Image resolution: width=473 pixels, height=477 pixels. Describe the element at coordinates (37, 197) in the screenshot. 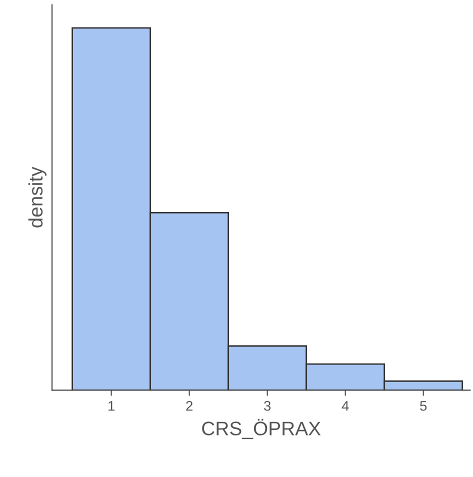

I see `y-axis-title: density` at that location.